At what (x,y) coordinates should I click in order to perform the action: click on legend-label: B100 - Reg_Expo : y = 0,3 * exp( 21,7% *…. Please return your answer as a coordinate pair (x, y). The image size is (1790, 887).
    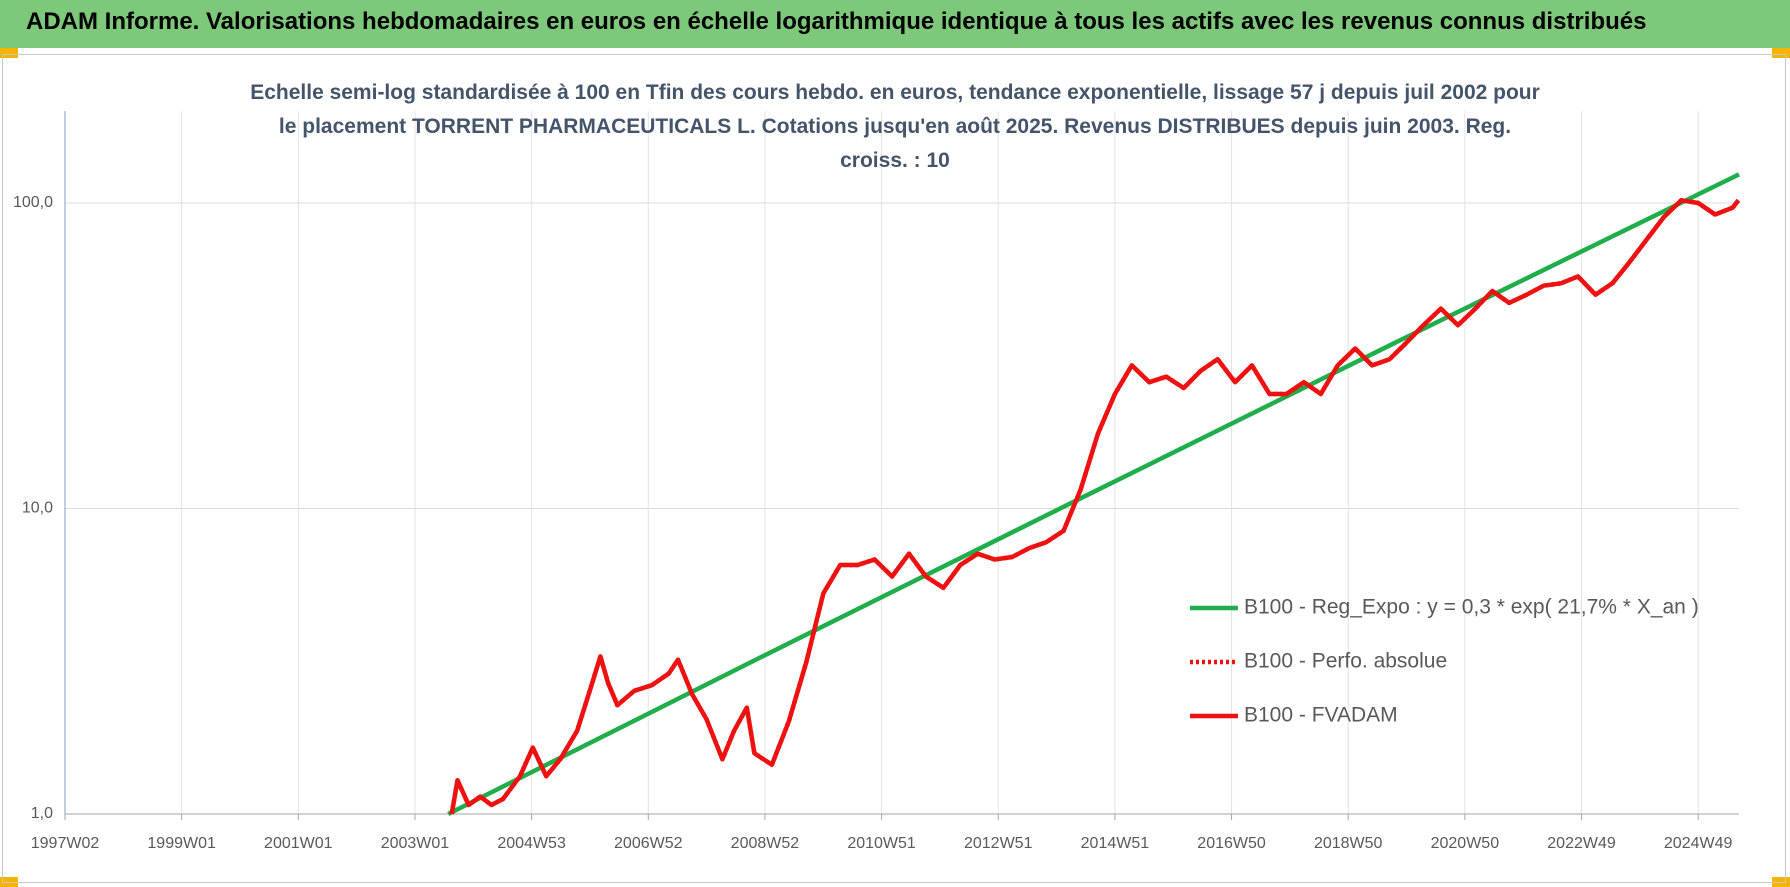
    Looking at the image, I should click on (1471, 607).